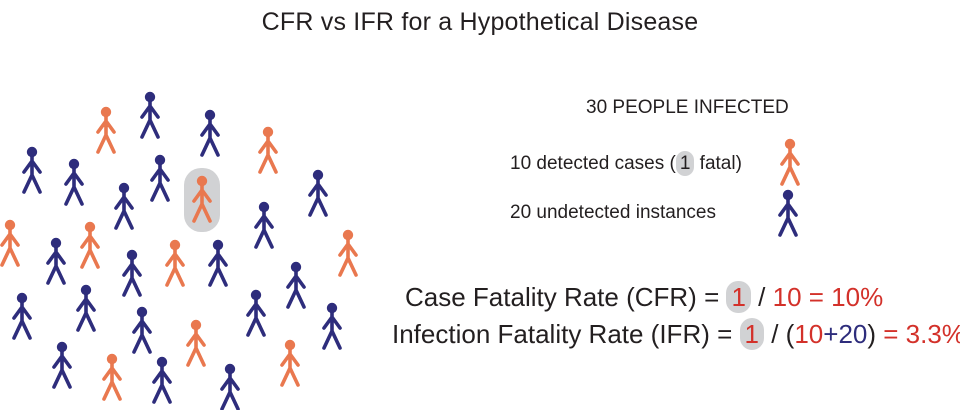 This screenshot has height=410, width=960. I want to click on ifr-result: = 3.3%, so click(918, 334).